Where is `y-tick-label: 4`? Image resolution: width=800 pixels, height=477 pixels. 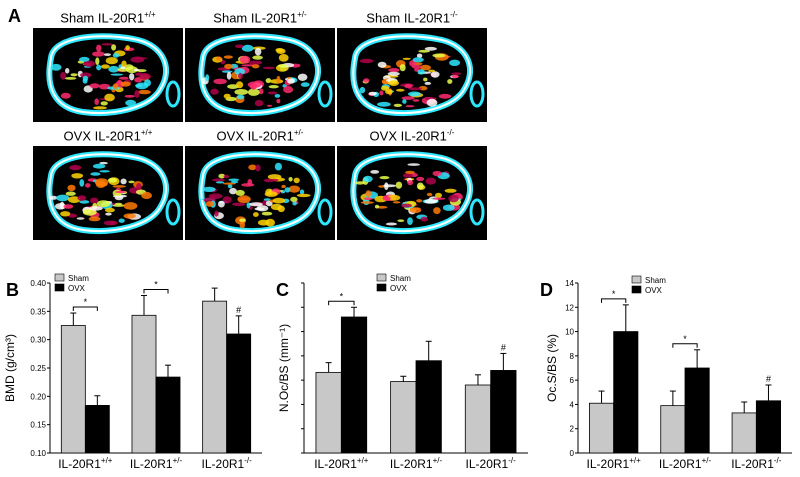 y-tick-label: 4 is located at coordinates (572, 404).